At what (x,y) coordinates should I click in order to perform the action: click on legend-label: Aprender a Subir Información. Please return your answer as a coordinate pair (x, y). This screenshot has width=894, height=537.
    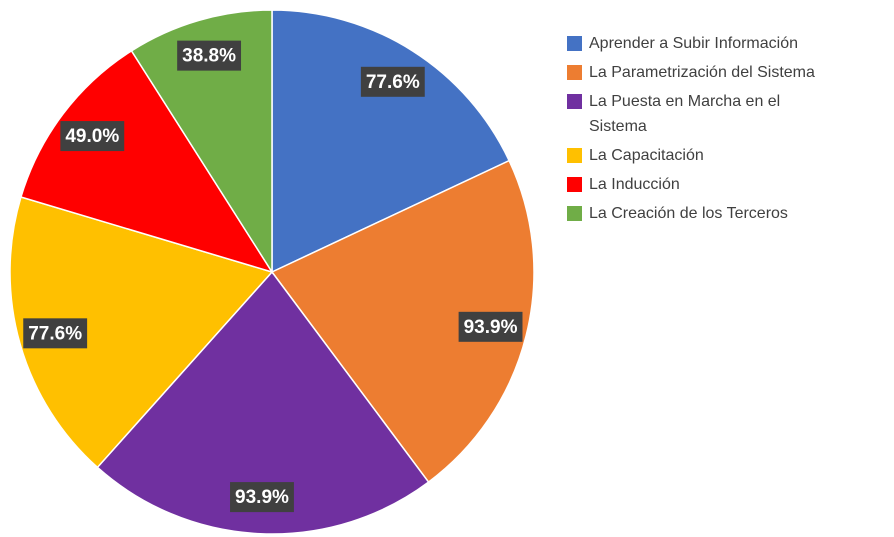
    Looking at the image, I should click on (693, 43).